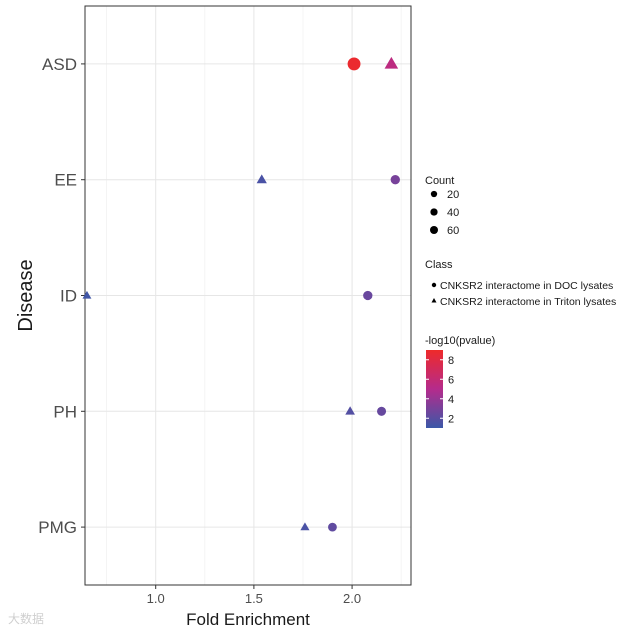 The height and width of the screenshot is (633, 629). I want to click on x-tick-label: 1.0, so click(156, 598).